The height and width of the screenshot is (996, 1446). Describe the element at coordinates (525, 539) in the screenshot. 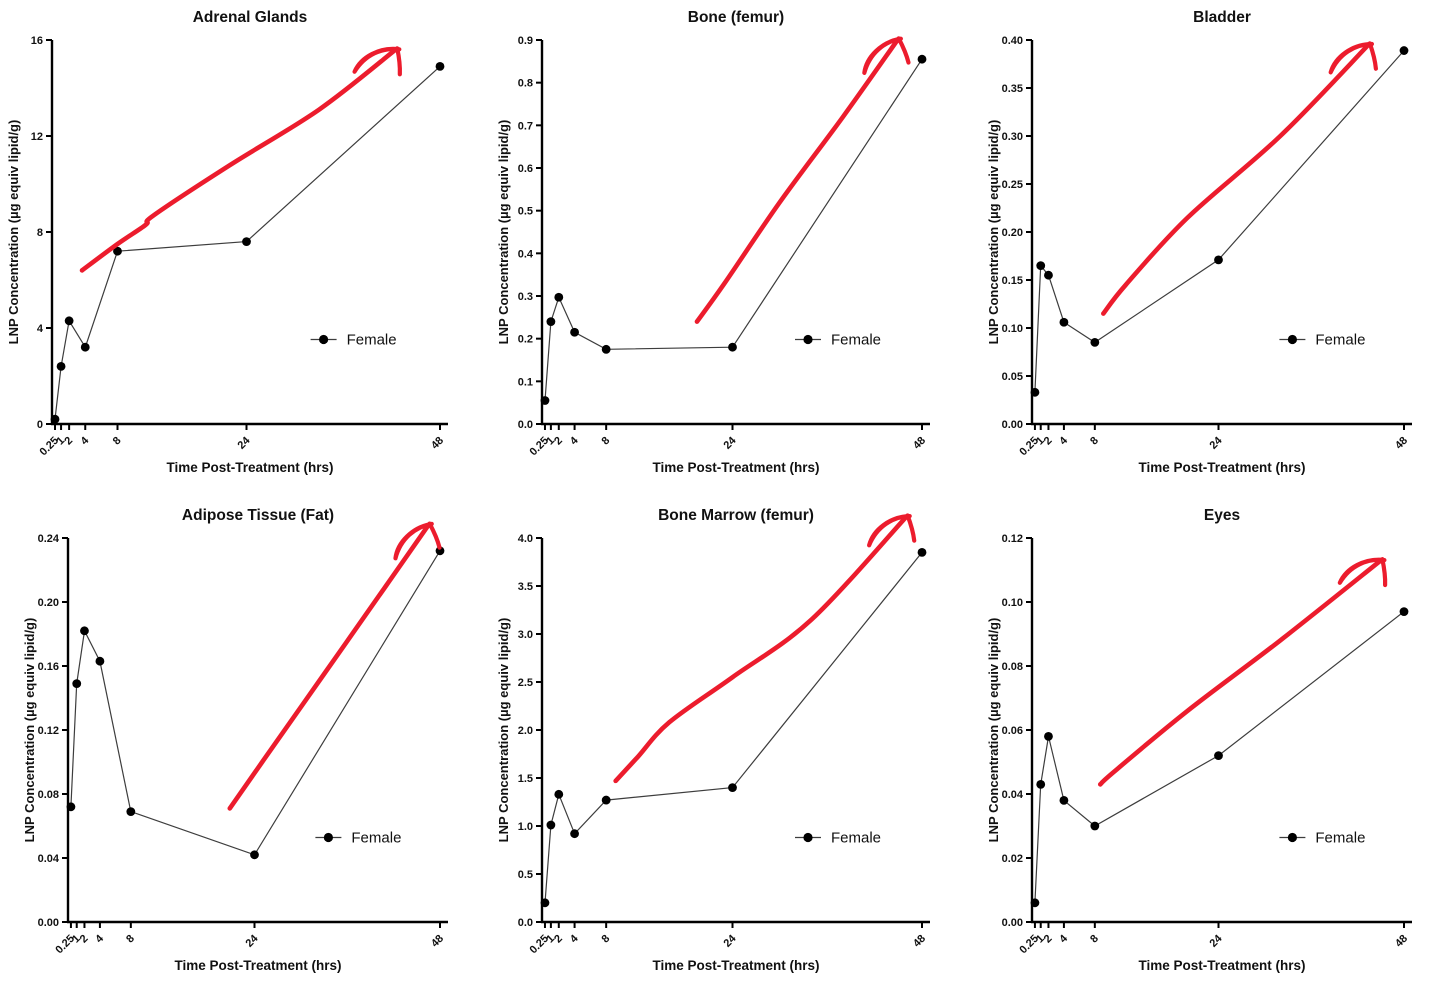

I see `y-tick-label: 4.0` at that location.